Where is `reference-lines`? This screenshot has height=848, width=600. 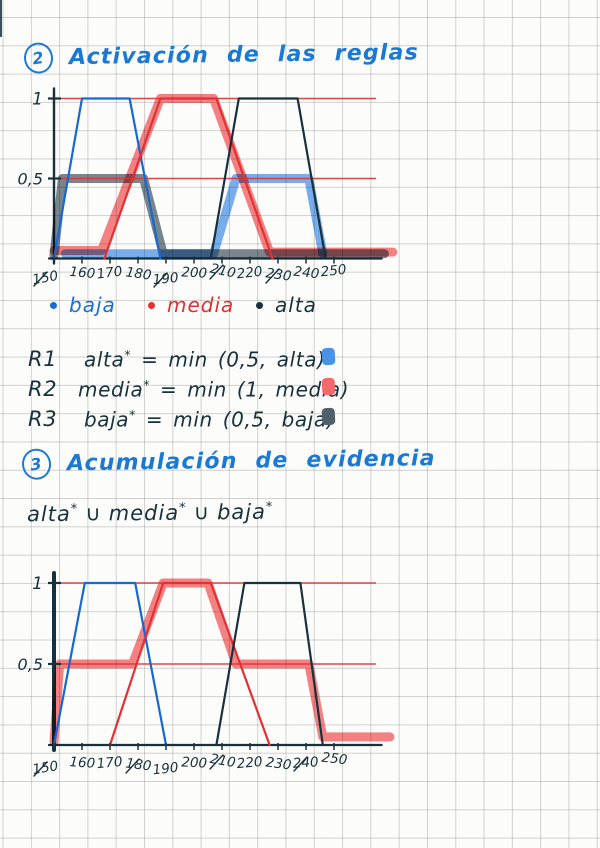 reference-lines is located at coordinates (212, 138).